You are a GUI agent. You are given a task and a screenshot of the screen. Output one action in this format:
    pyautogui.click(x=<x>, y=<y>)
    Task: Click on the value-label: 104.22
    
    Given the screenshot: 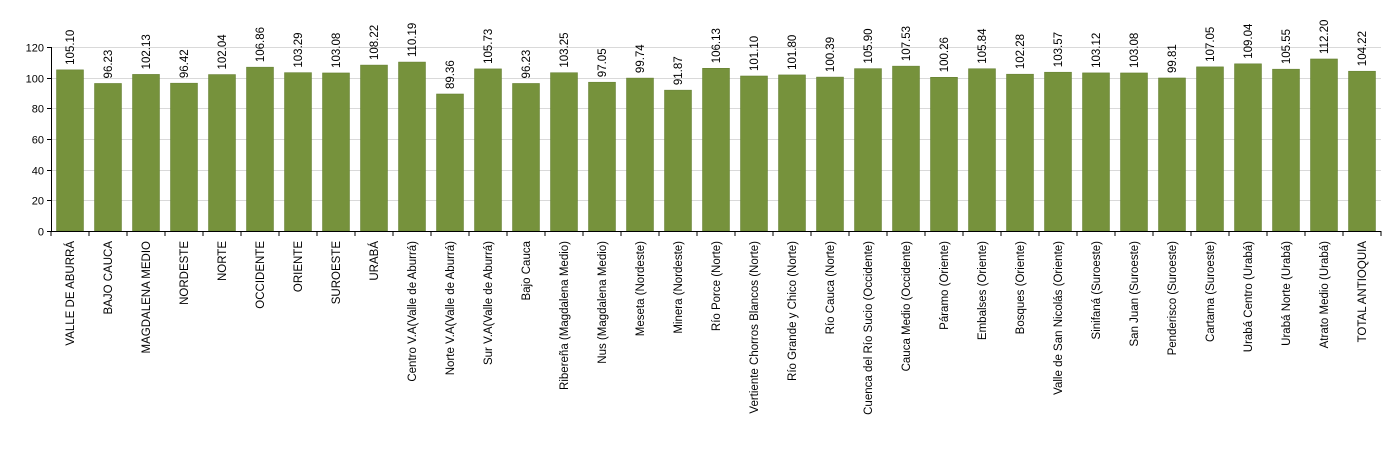 What is the action you would take?
    pyautogui.click(x=1363, y=48)
    